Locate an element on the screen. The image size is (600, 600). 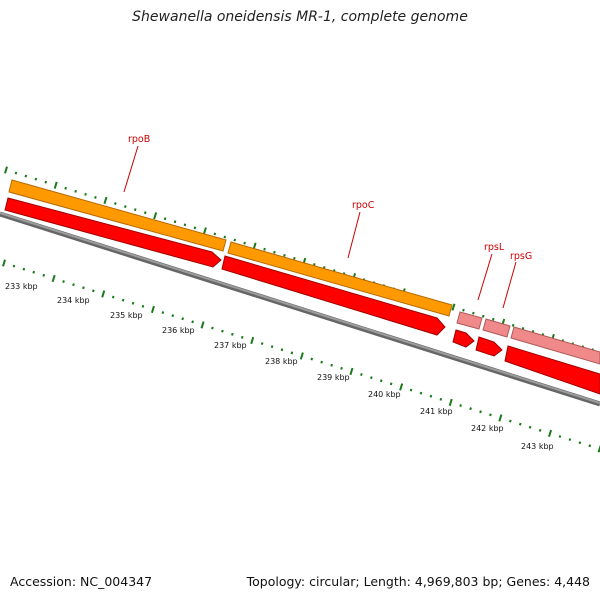
rpsG-leader-line is located at coordinates (509, 285).